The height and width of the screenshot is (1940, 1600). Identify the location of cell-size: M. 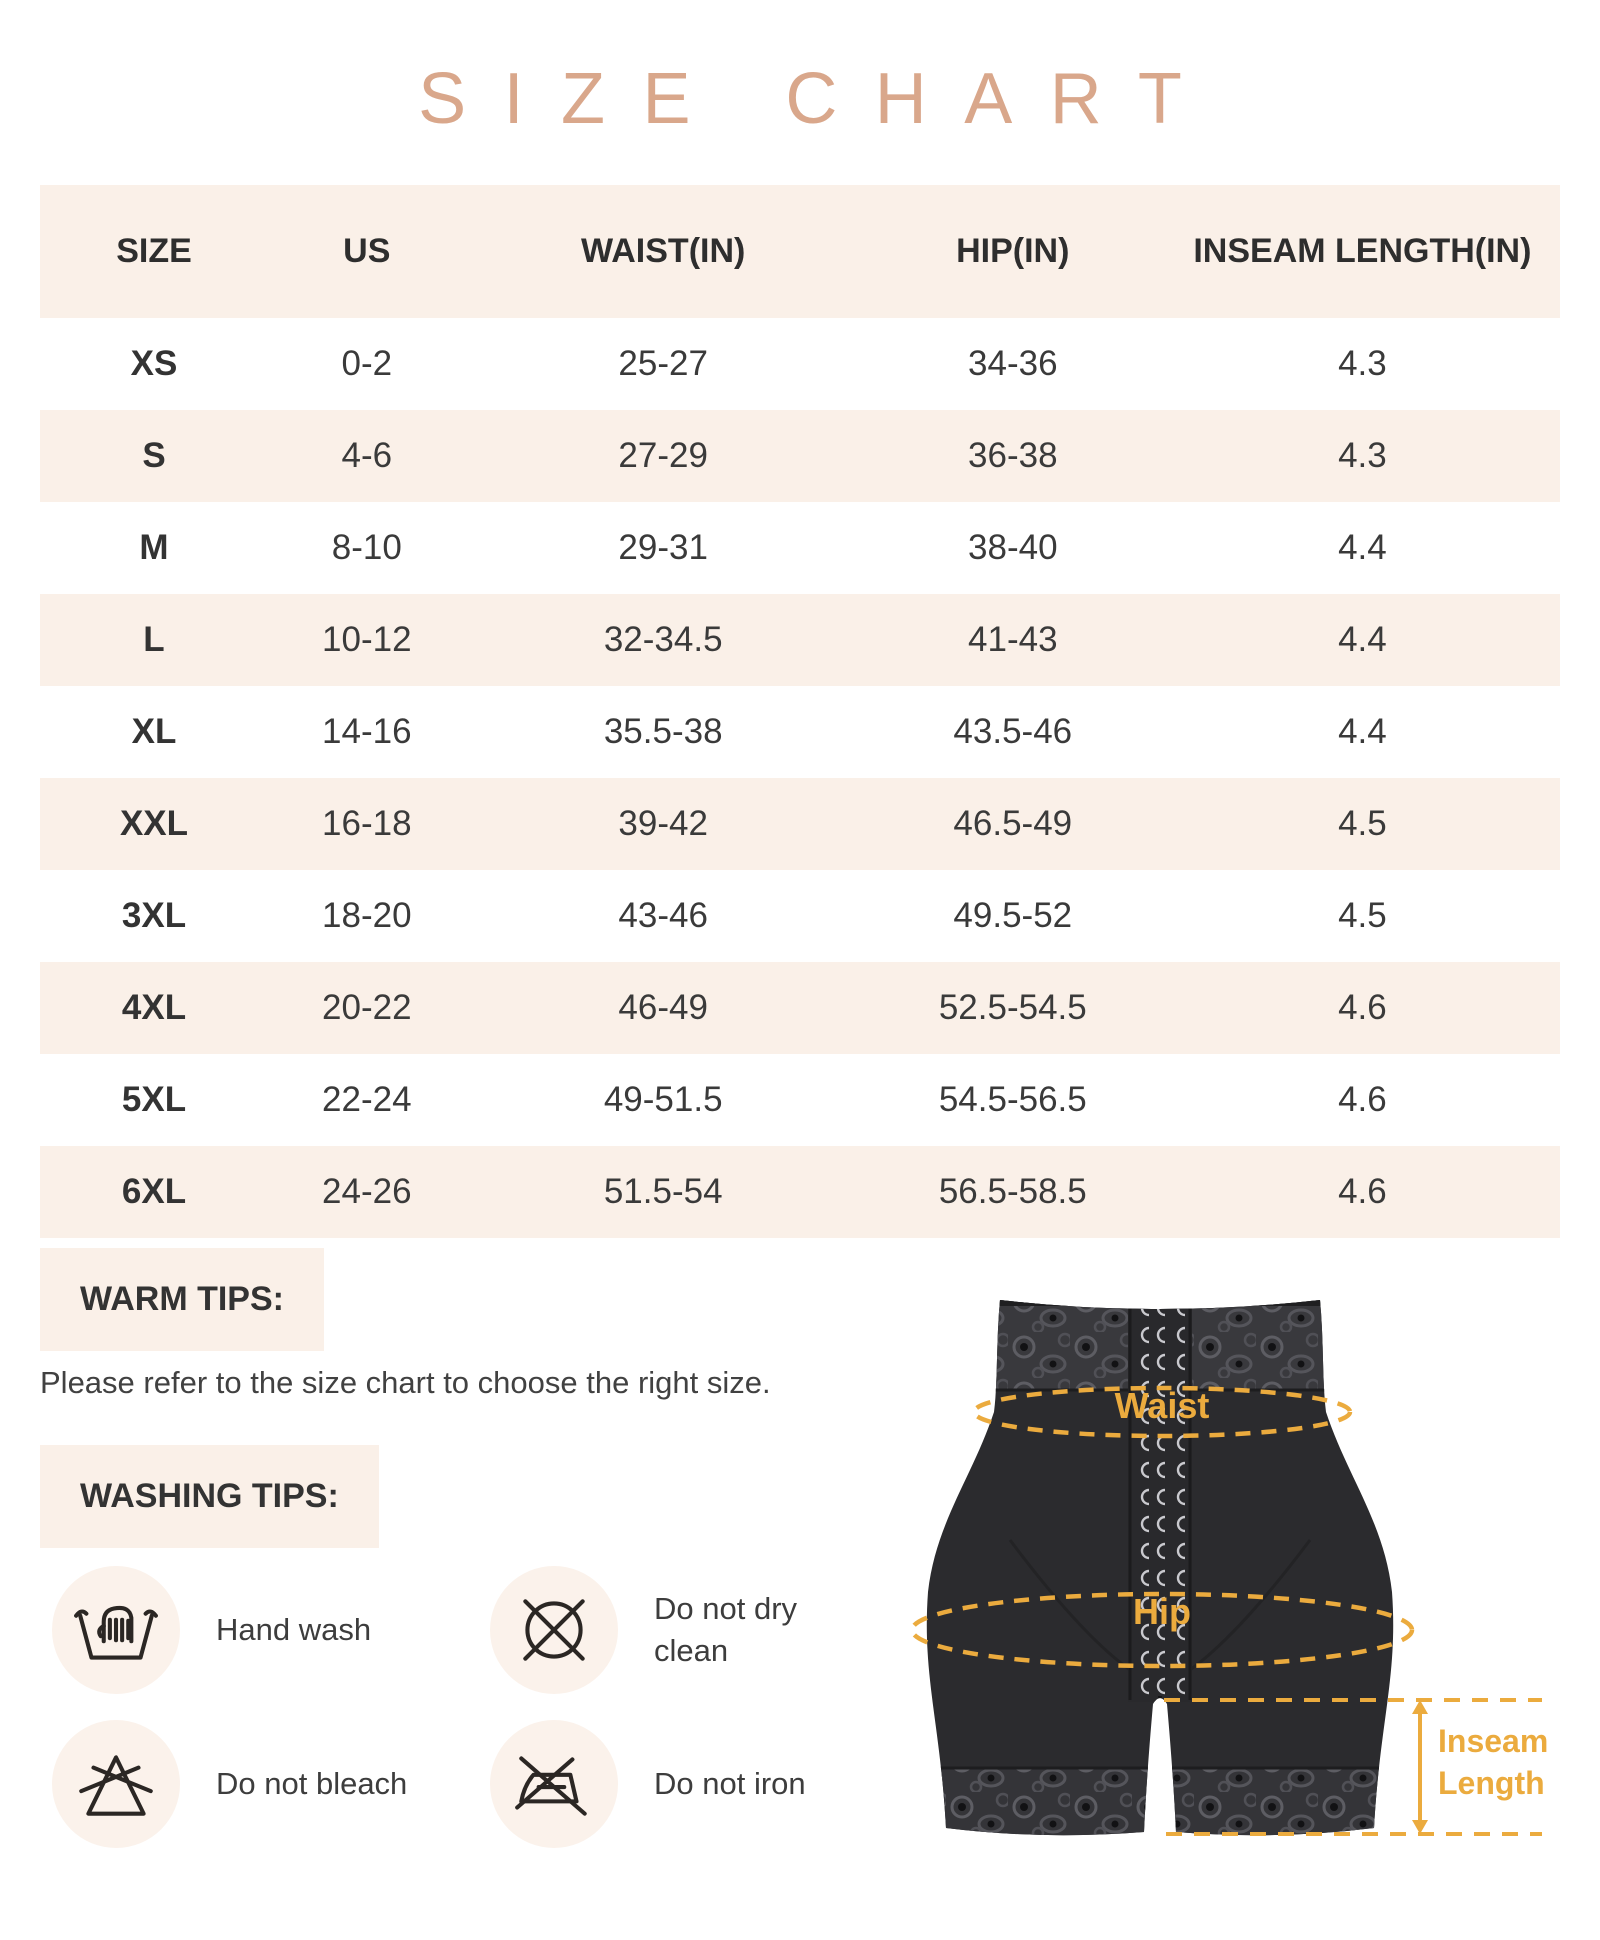
(154, 547).